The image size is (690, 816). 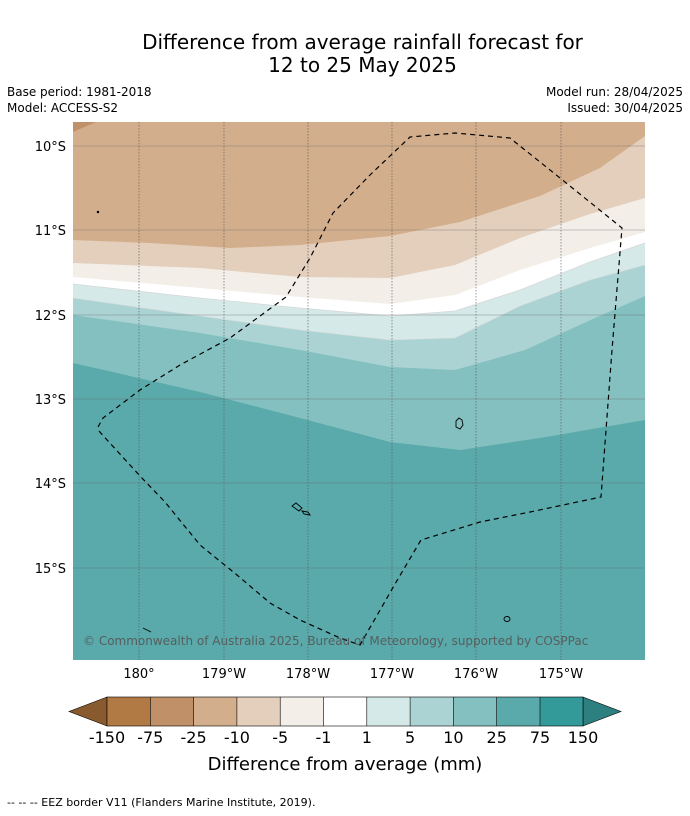 I want to click on base-period: Base period: 1981-2018, so click(x=79, y=92).